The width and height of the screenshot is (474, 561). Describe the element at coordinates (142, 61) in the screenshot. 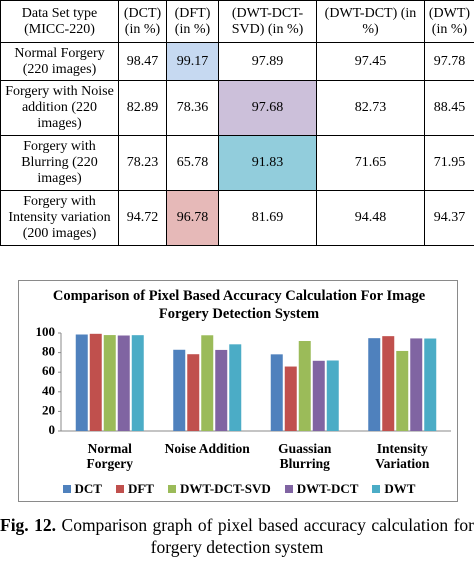

I see `cell: 98.47` at that location.